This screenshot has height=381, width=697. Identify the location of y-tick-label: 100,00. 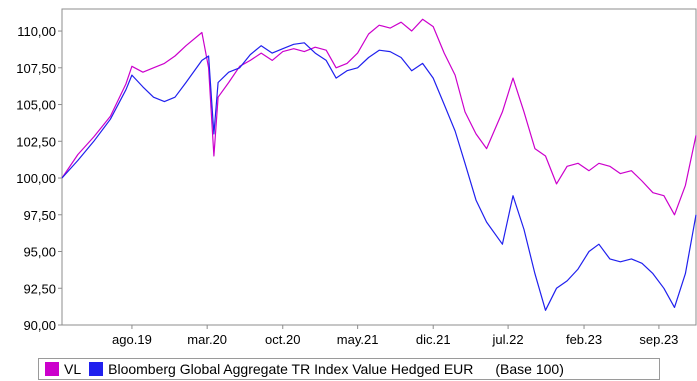
(36, 178).